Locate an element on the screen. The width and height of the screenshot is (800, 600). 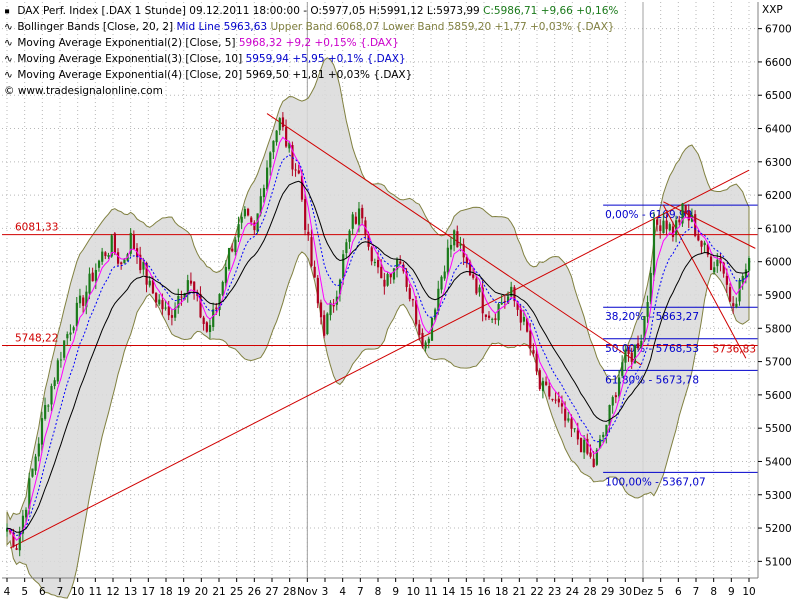
x-tick-label: 12 is located at coordinates (112, 592).